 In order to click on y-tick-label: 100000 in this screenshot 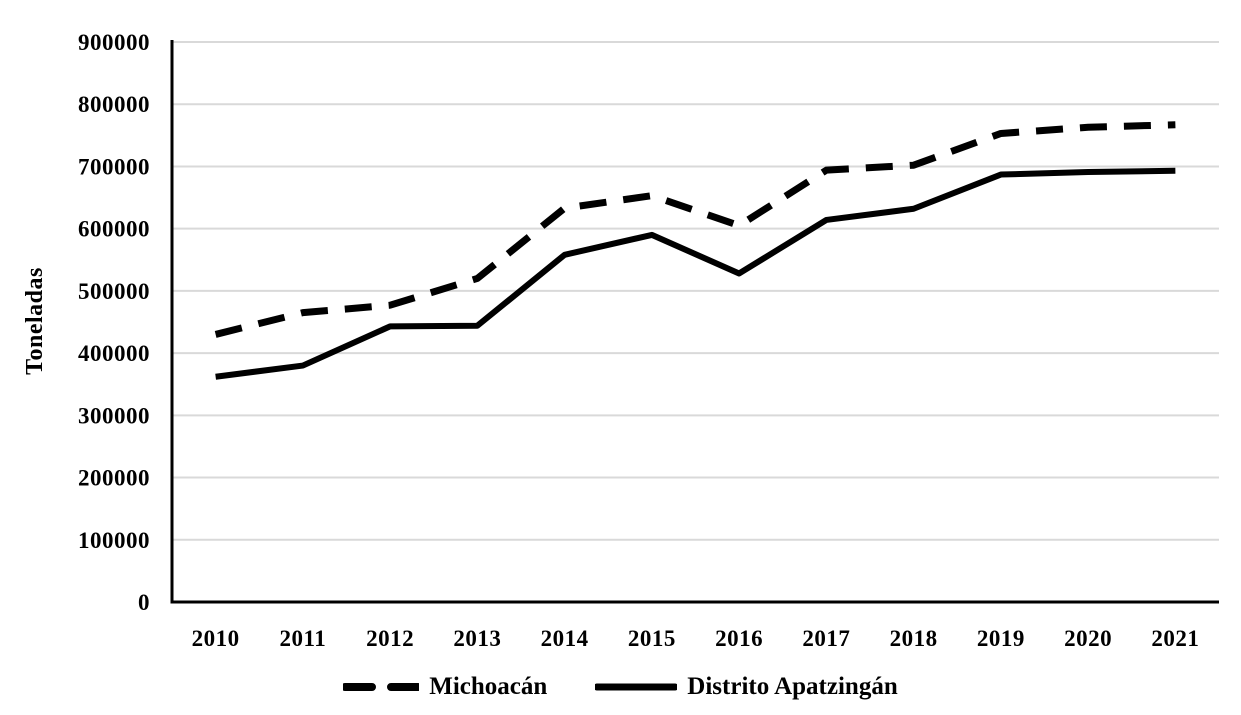, I will do `click(114, 540)`.